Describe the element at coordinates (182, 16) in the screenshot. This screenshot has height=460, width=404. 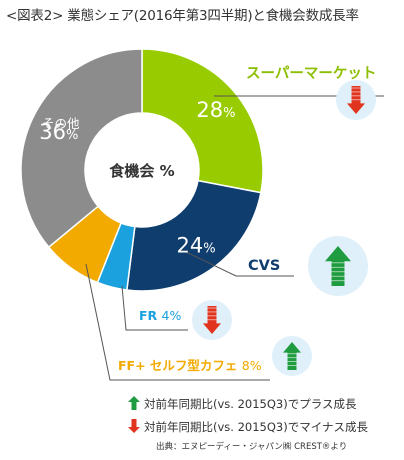
I see `chart-title: <図表2> 業態シェア(2016年第3四半期)と食機会数成長率` at that location.